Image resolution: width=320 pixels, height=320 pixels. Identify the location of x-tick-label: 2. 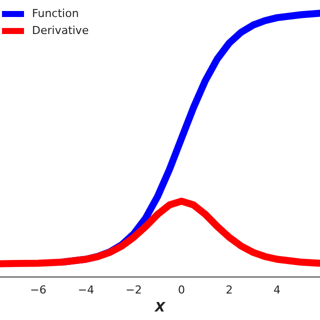
(229, 290).